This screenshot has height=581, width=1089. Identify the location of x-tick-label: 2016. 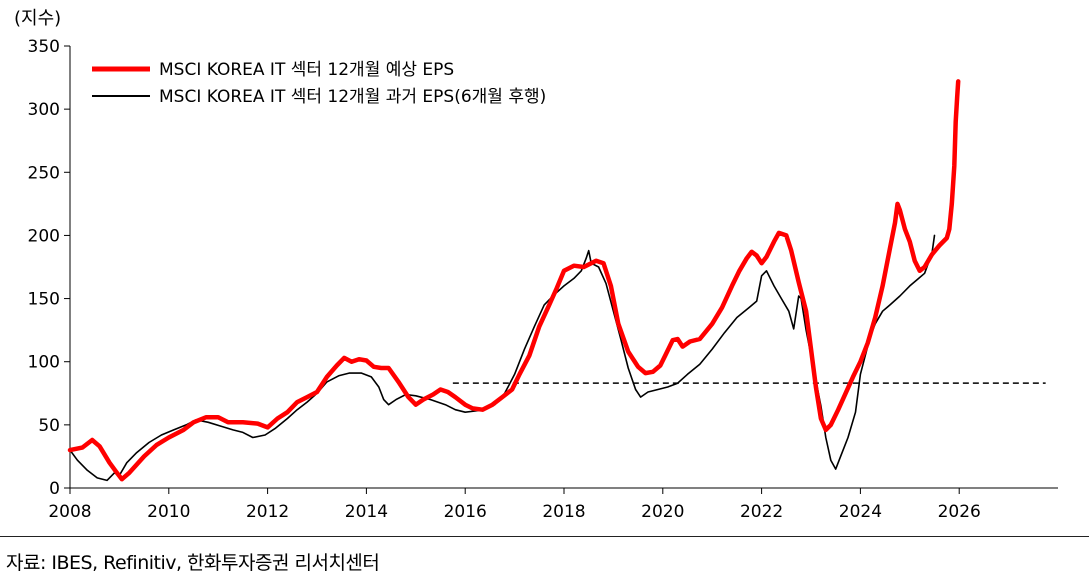
(465, 512).